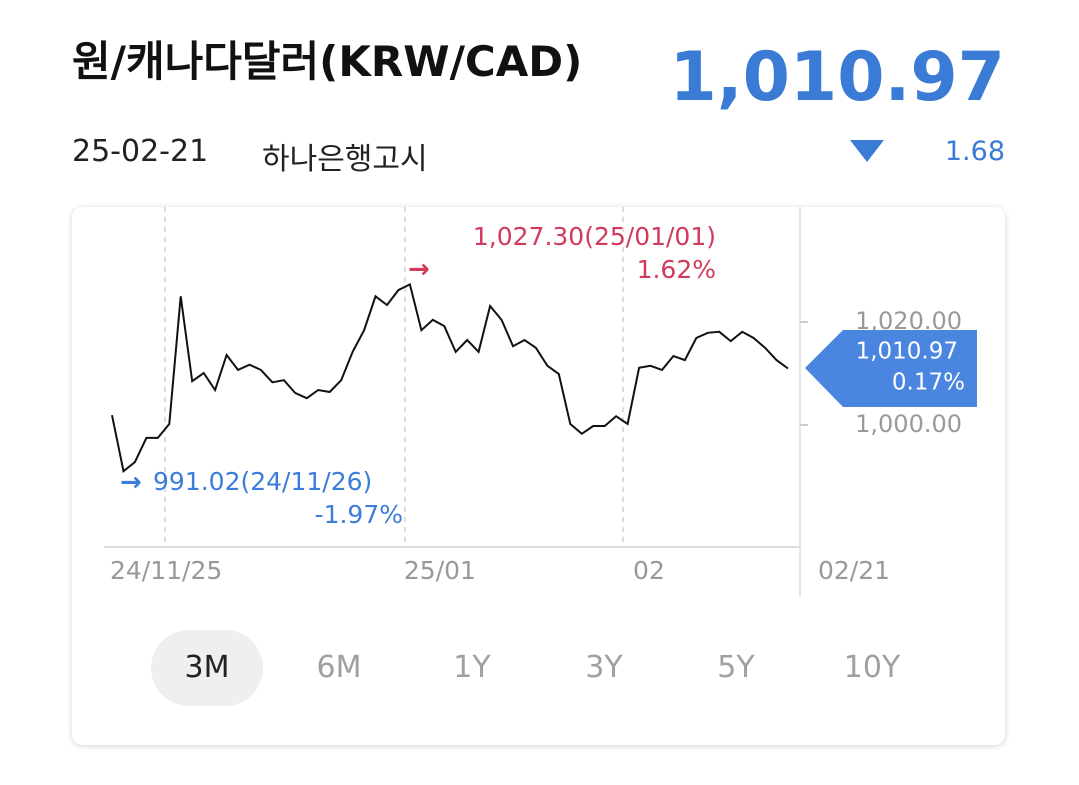 The height and width of the screenshot is (785, 1079). I want to click on max-arrow: →, so click(419, 270).